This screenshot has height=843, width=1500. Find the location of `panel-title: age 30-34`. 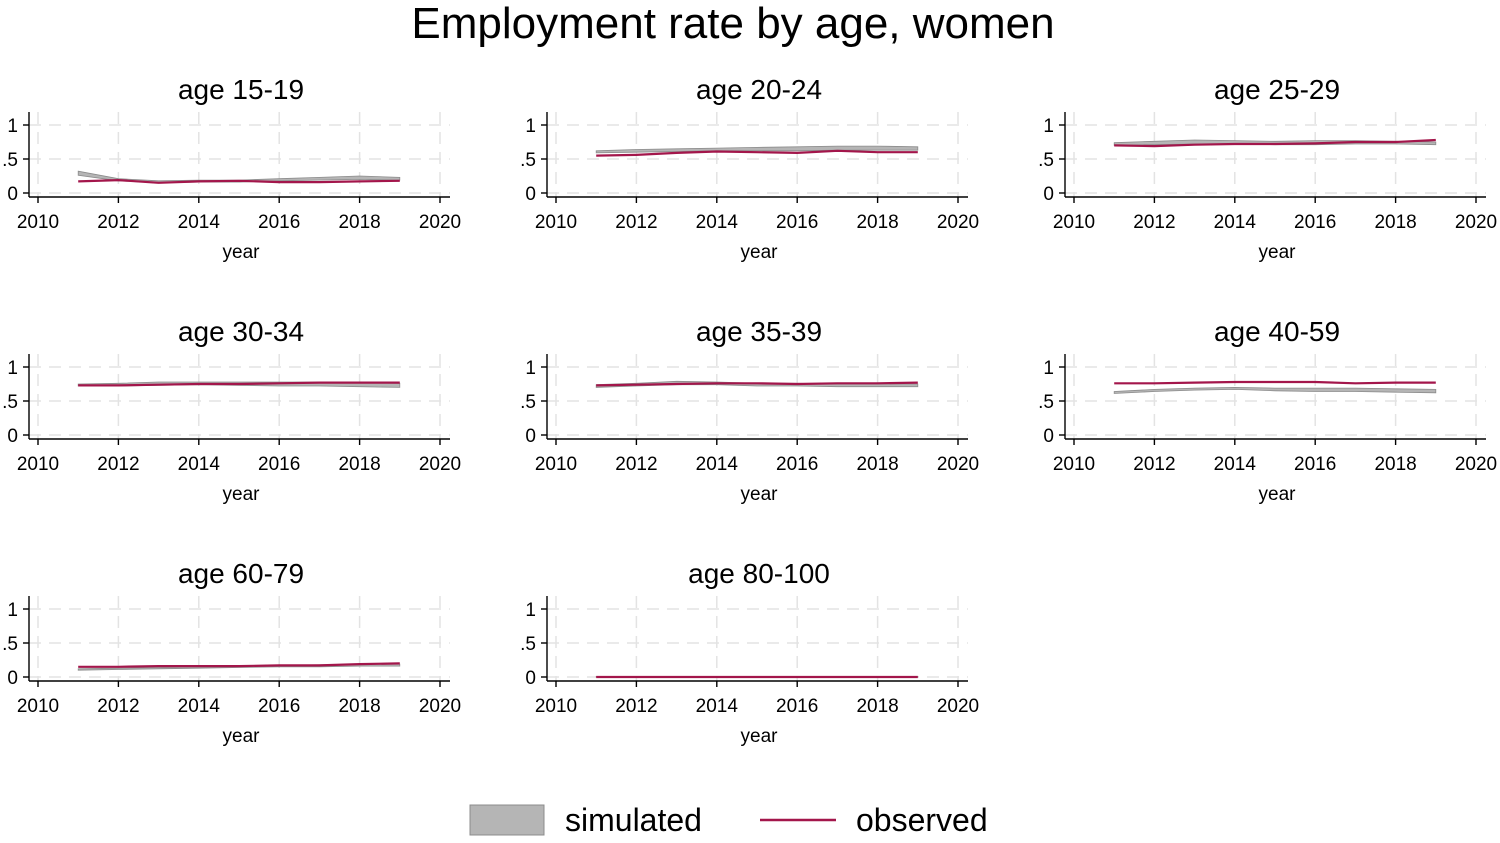

panel-title: age 30-34 is located at coordinates (241, 331).